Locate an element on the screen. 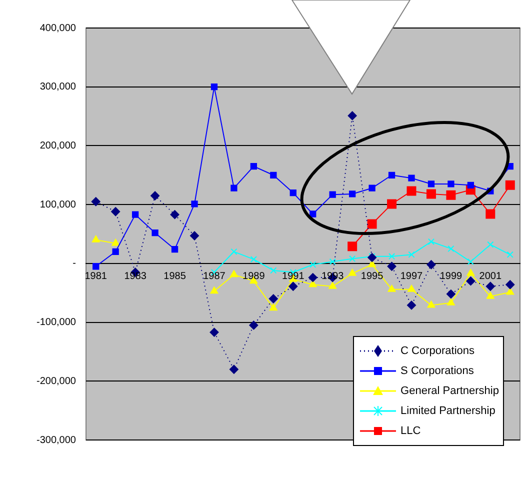 The height and width of the screenshot is (477, 527). x-tick-label: 2001 is located at coordinates (490, 276).